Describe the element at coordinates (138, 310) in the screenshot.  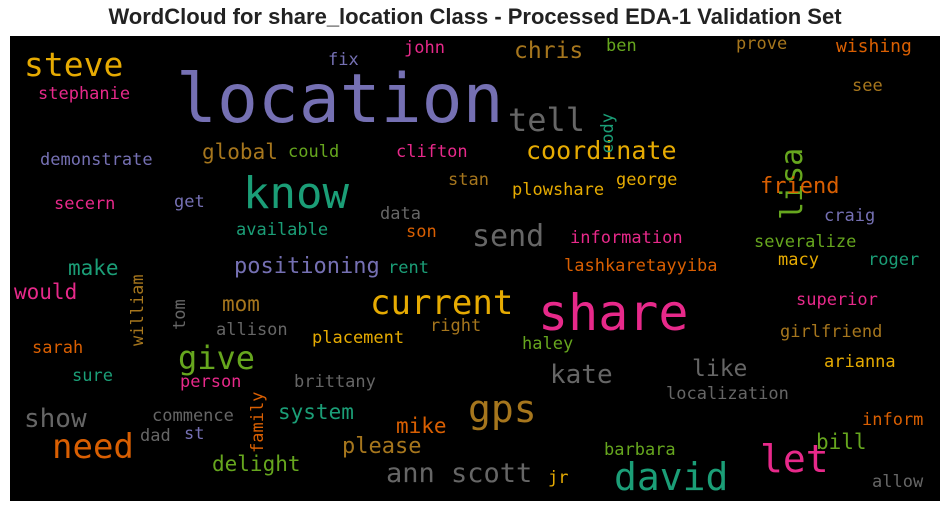
I see `word-william: william` at that location.